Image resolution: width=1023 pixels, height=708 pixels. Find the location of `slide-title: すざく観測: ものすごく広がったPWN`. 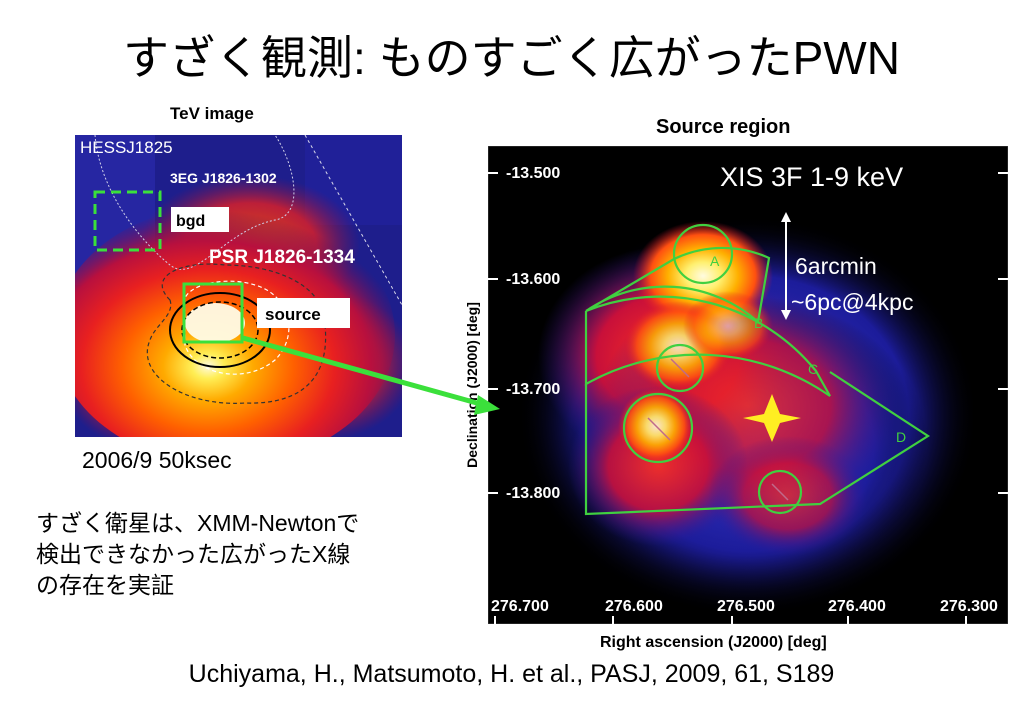

slide-title: すざく観測: ものすごく広がったPWN is located at coordinates (511, 58).